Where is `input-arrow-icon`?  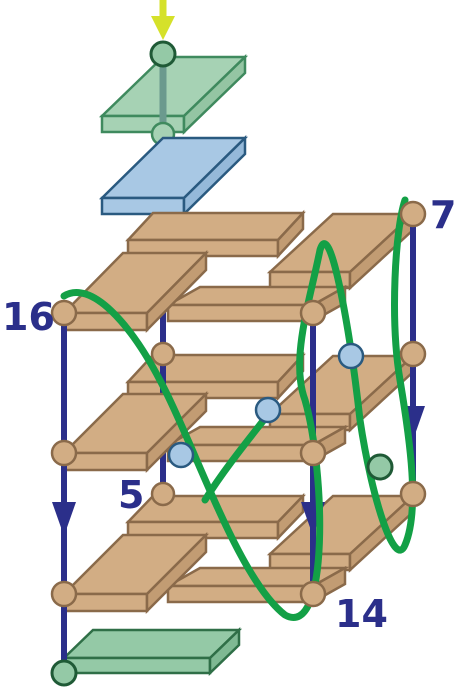 input-arrow-icon is located at coordinates (163, 20).